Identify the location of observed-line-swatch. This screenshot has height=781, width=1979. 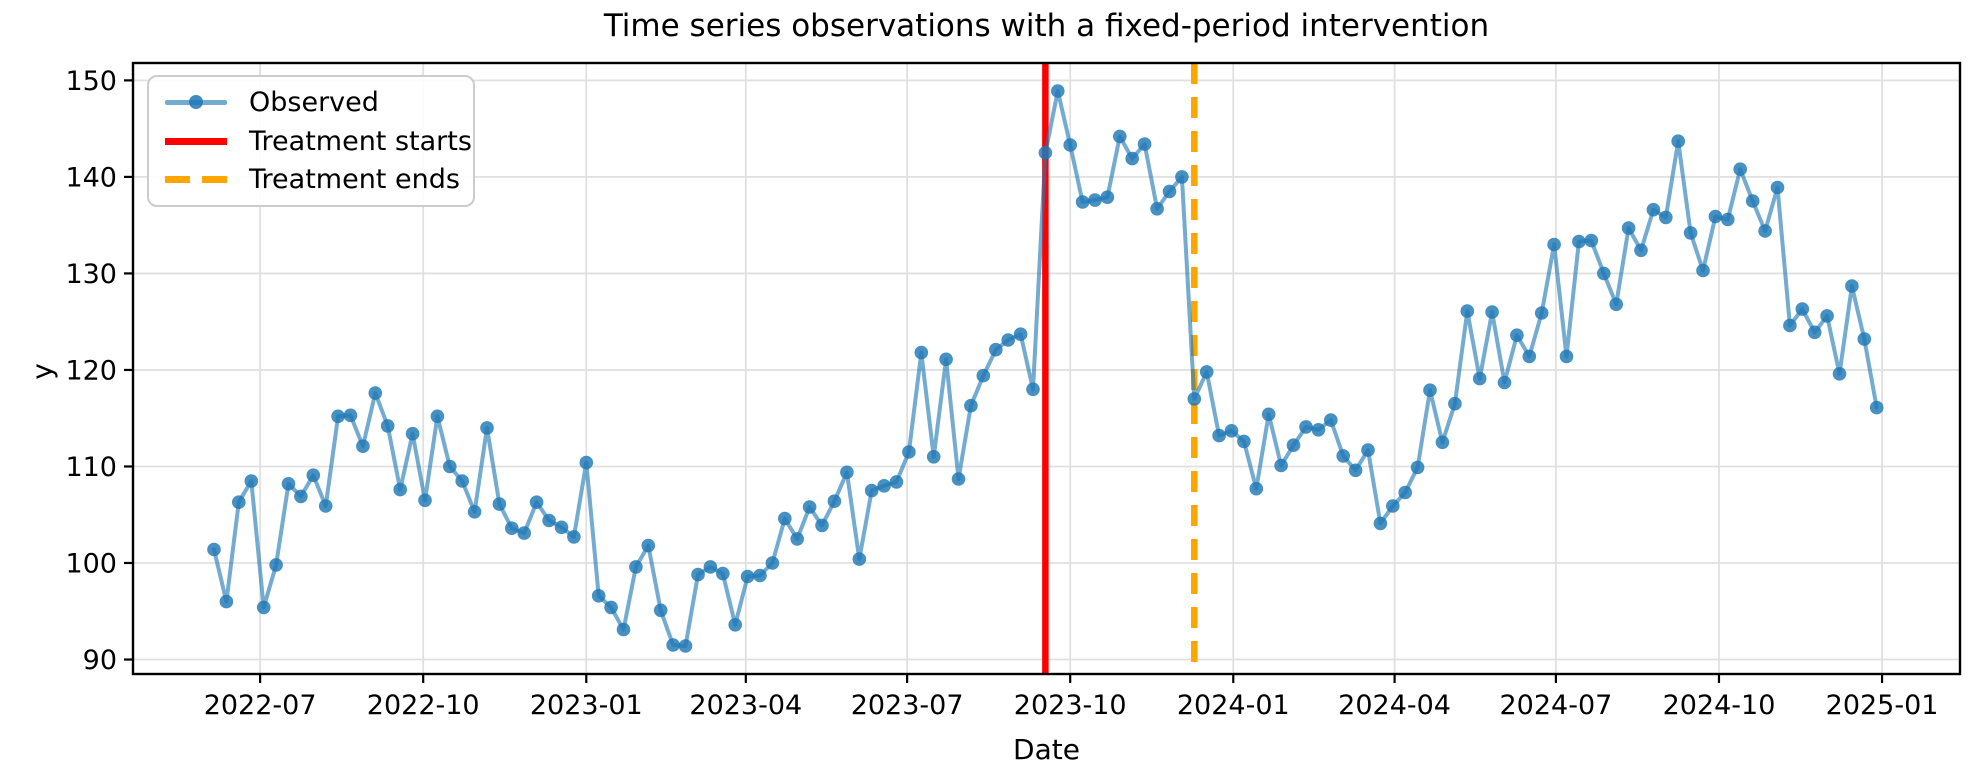
(196, 102).